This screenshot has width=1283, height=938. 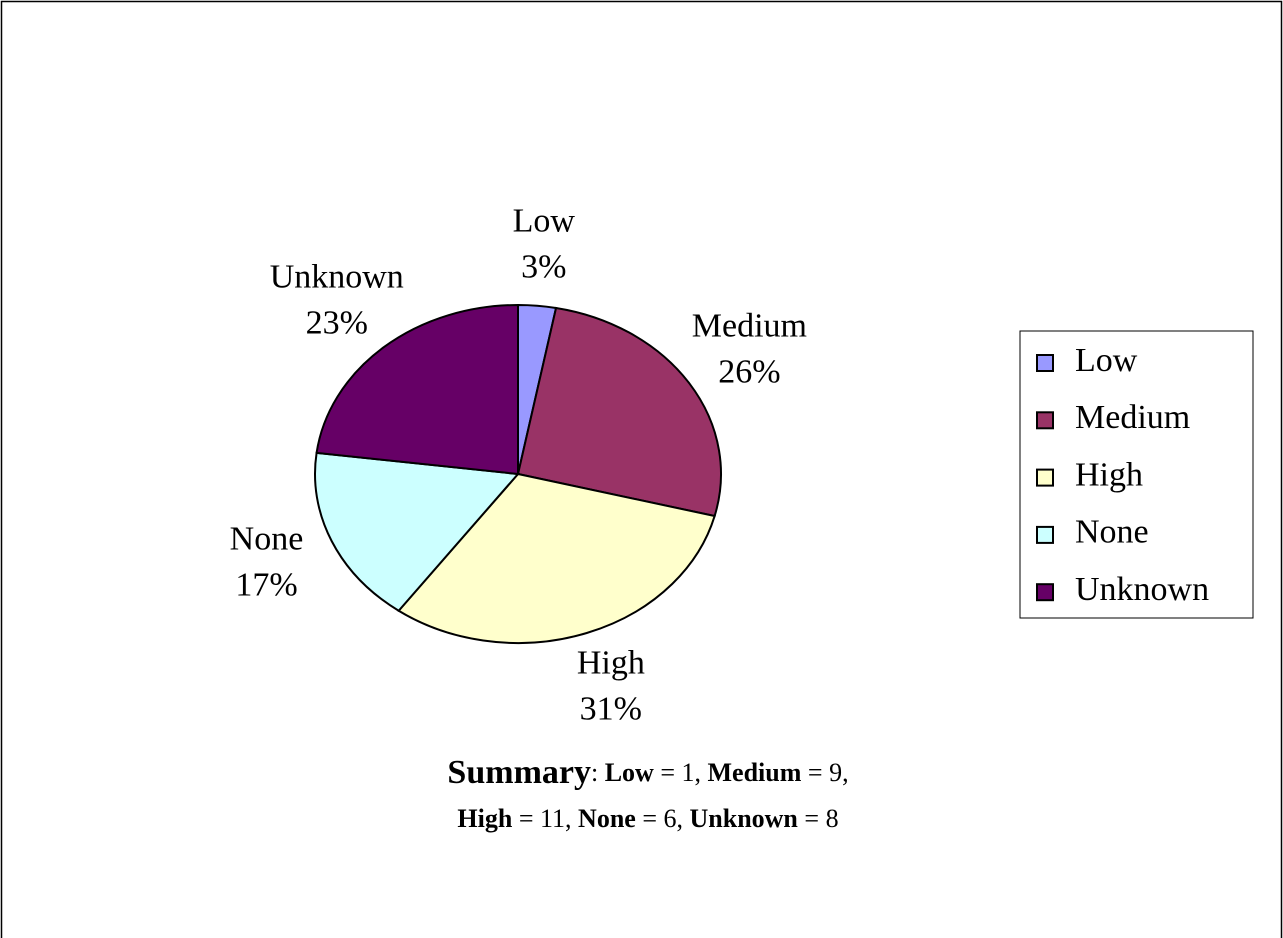 What do you see at coordinates (749, 372) in the screenshot?
I see `slice-value-label: 26%` at bounding box center [749, 372].